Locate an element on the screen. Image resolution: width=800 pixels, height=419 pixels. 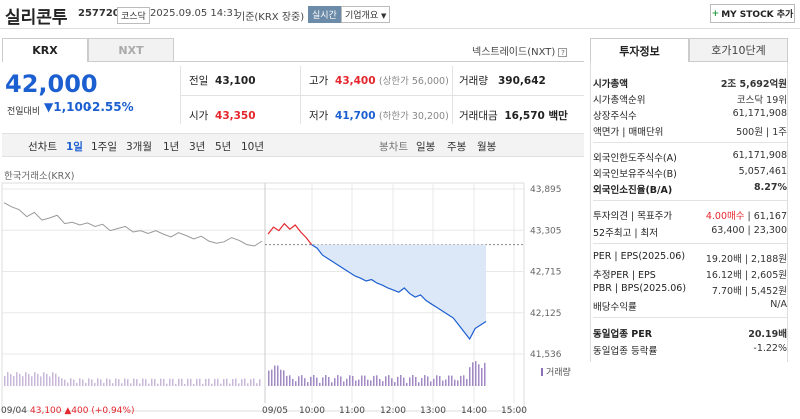
period-1w: 1주일 is located at coordinates (104, 147).